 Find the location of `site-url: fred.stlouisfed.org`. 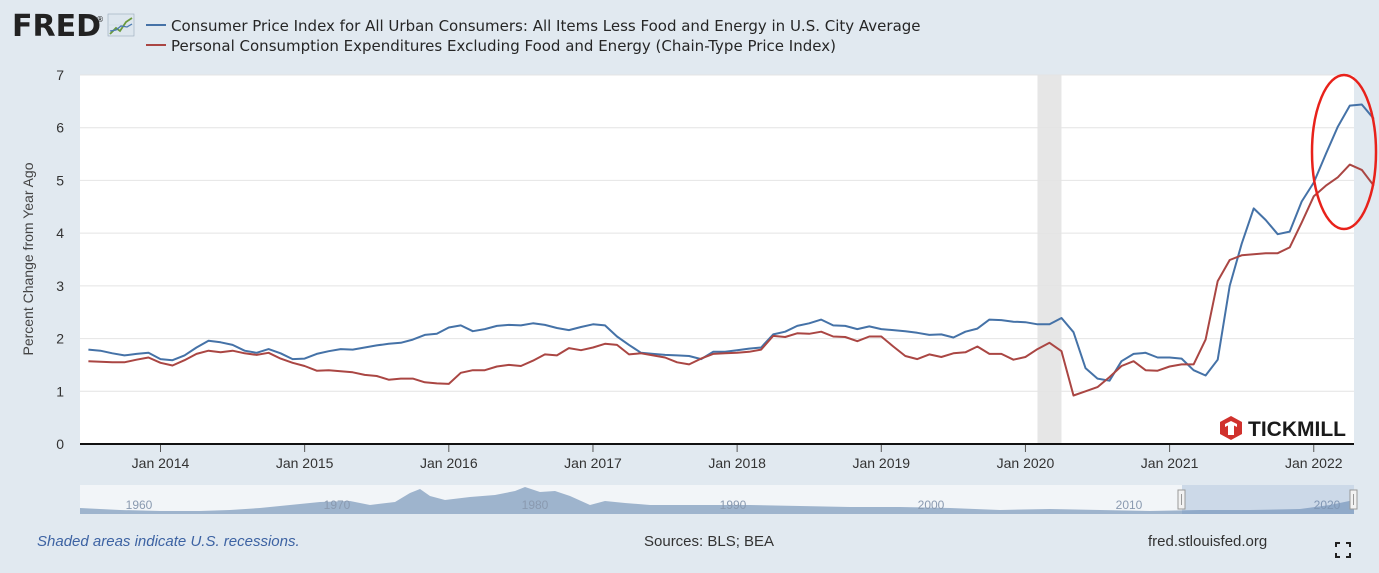

site-url: fred.stlouisfed.org is located at coordinates (1208, 541).